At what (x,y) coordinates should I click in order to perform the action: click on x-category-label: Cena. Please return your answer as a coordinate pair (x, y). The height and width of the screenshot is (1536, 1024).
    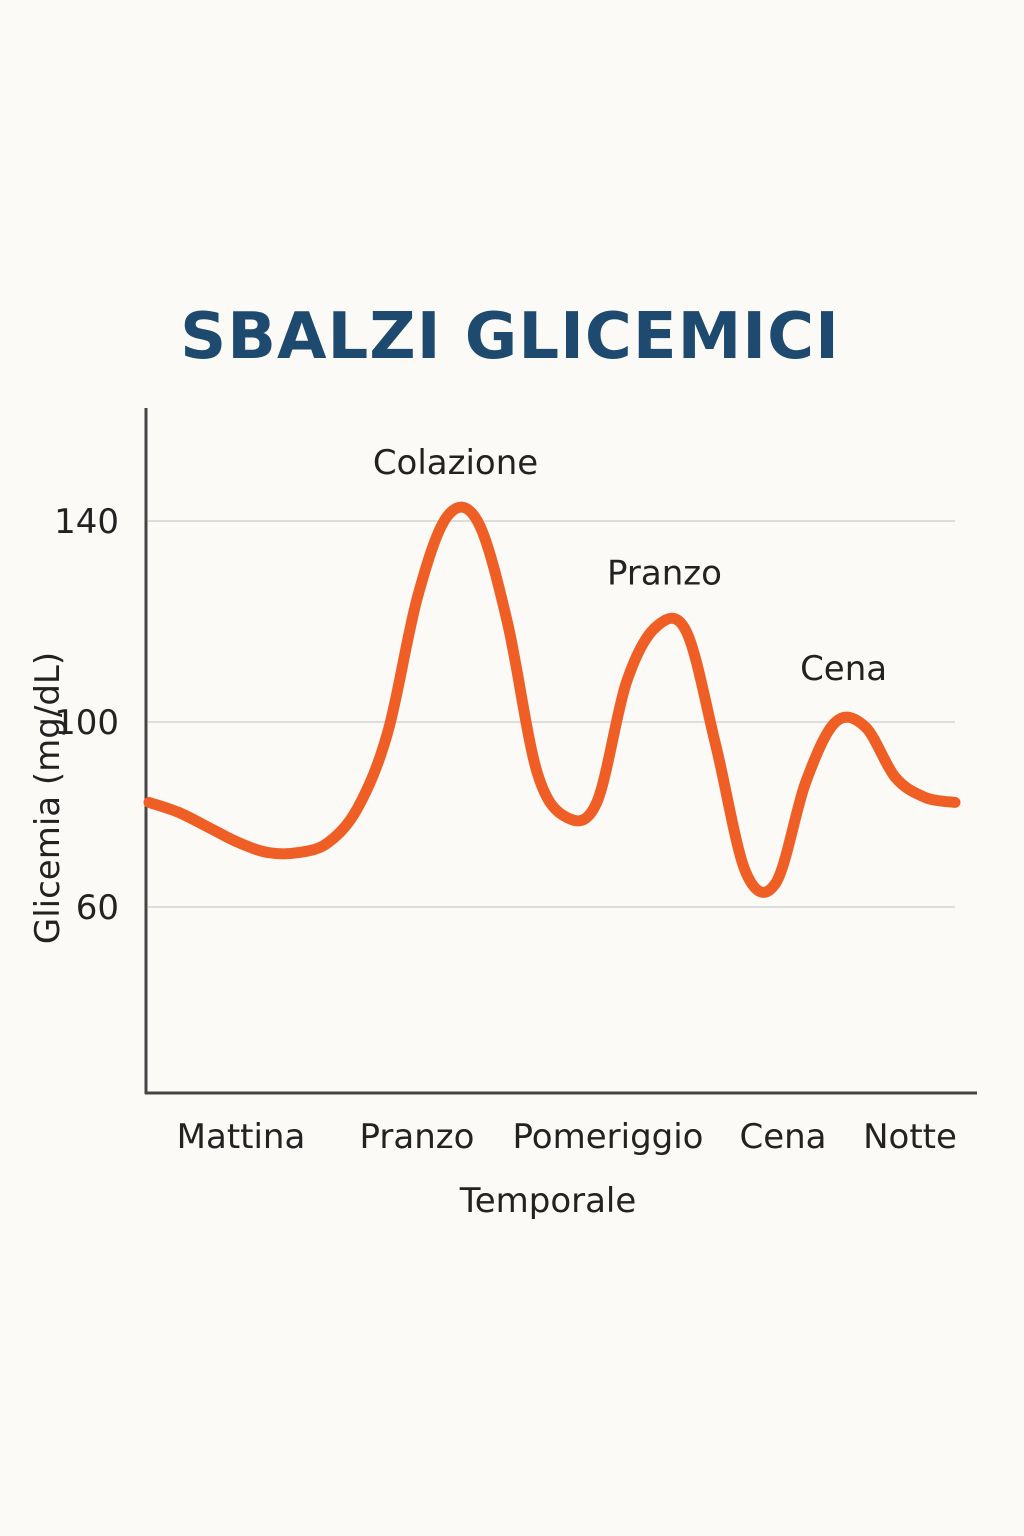
    Looking at the image, I should click on (782, 1137).